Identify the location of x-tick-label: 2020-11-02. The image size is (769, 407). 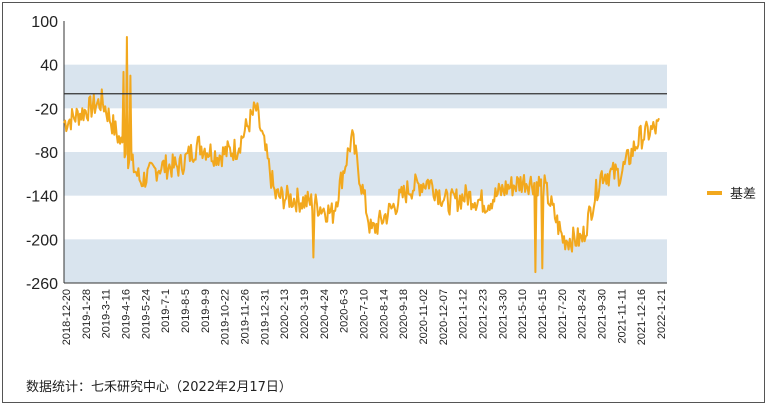
(424, 316).